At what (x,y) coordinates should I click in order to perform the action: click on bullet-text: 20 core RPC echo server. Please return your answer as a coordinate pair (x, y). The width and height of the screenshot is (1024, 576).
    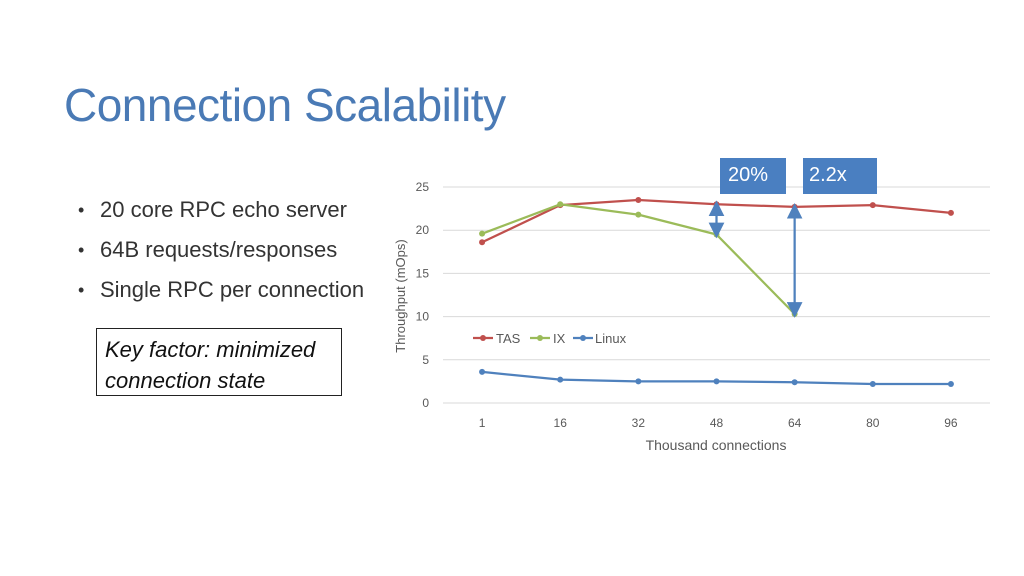
    Looking at the image, I should click on (223, 209).